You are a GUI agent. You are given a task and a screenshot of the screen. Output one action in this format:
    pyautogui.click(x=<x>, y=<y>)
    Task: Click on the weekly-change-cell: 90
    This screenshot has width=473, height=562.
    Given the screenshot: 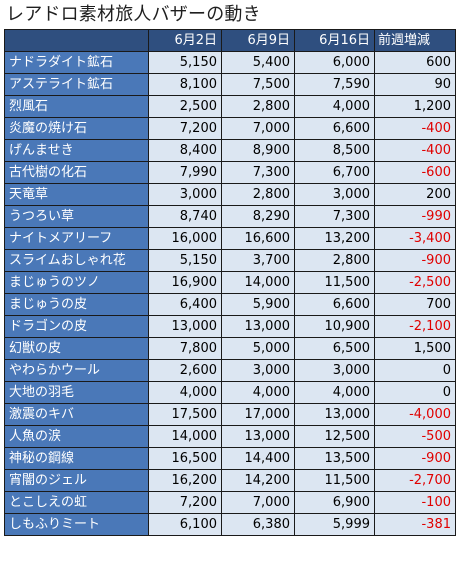 What is the action you would take?
    pyautogui.click(x=415, y=84)
    